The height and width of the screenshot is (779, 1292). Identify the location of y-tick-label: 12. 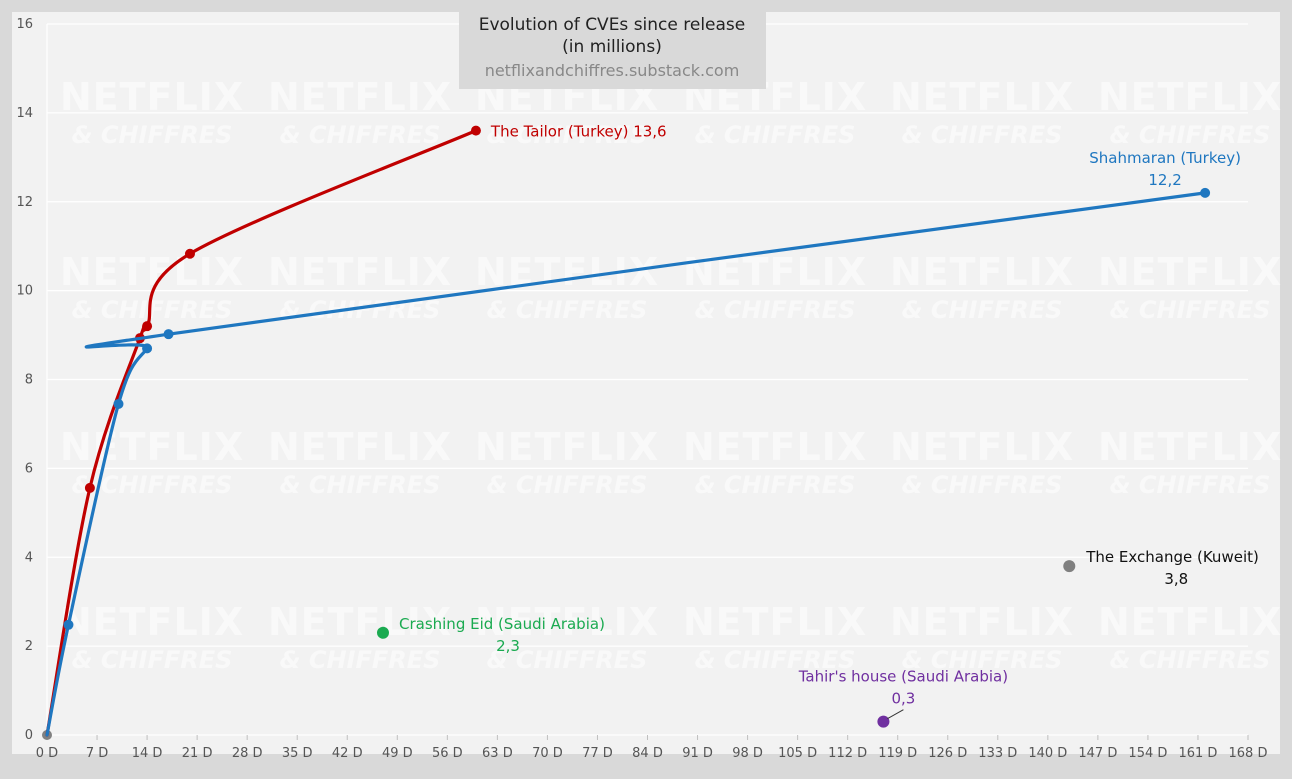
(24, 202).